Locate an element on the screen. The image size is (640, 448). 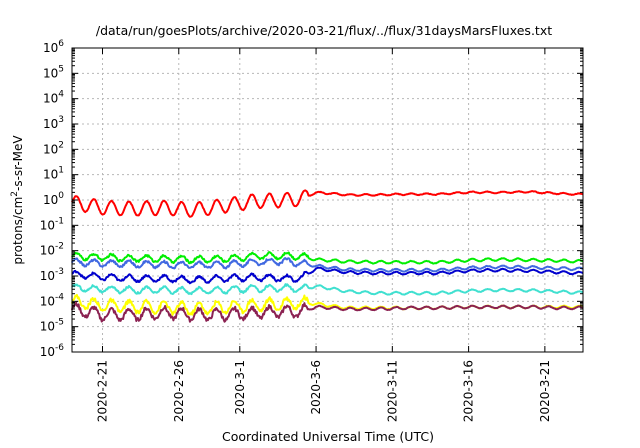
y-axis-title-exp: 2 is located at coordinates (15, 194).